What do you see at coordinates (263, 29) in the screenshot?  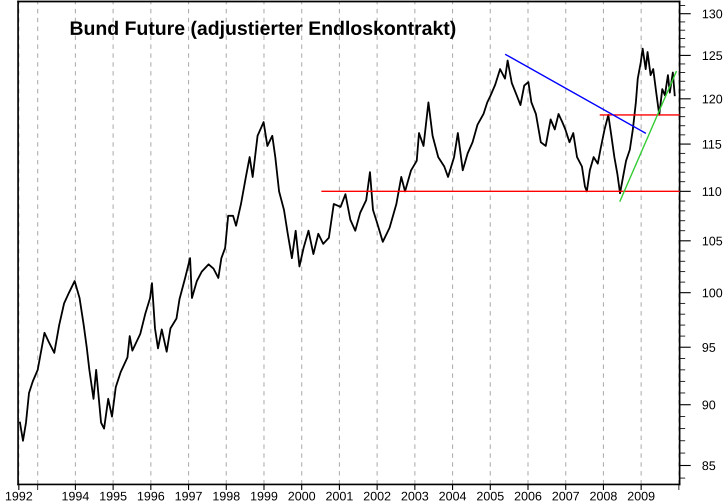 I see `text: Bund Future (adjustierter Endloskontrakt)` at bounding box center [263, 29].